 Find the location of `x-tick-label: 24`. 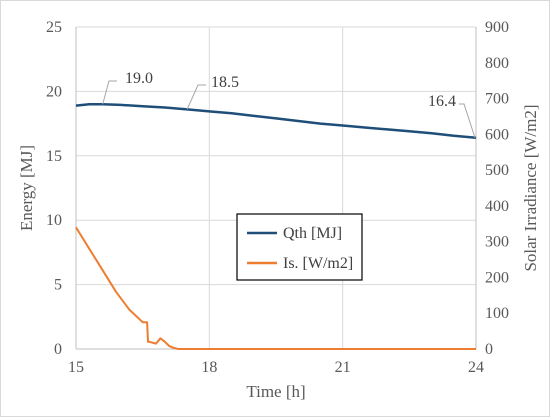

x-tick-label: 24 is located at coordinates (476, 367).